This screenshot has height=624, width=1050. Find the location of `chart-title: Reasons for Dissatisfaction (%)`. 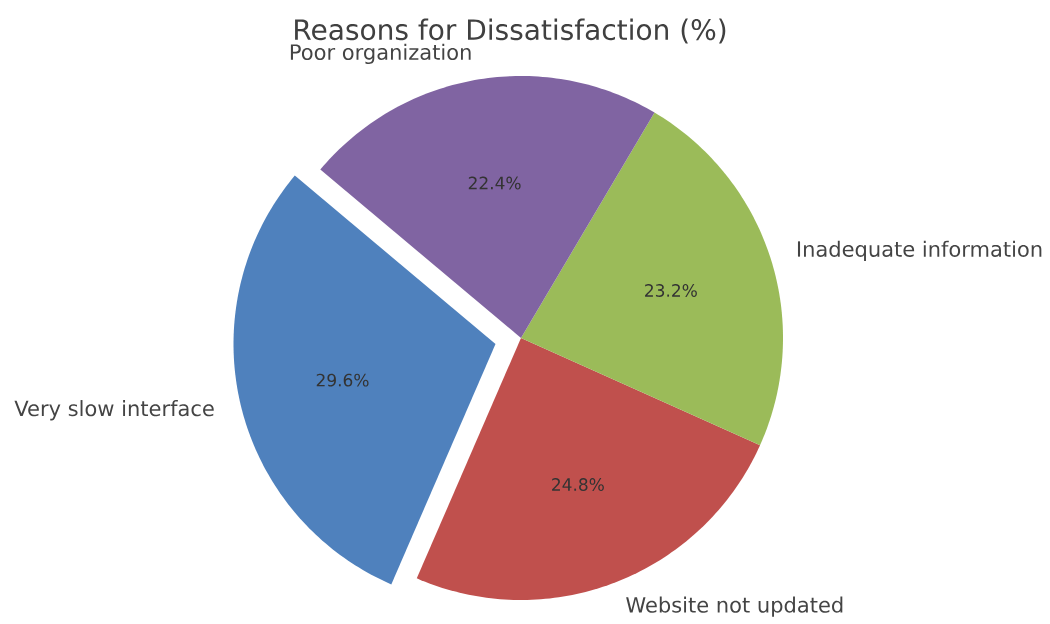

chart-title: Reasons for Dissatisfaction (%) is located at coordinates (510, 31).